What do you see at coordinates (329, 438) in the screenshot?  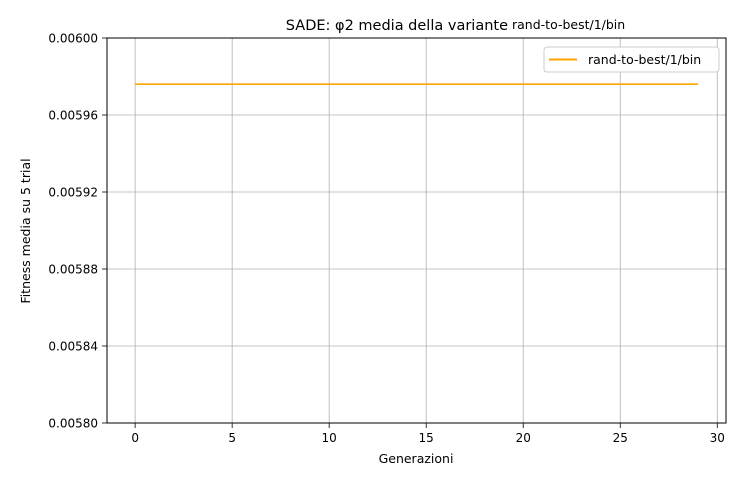 I see `x-tick-label: 10` at bounding box center [329, 438].